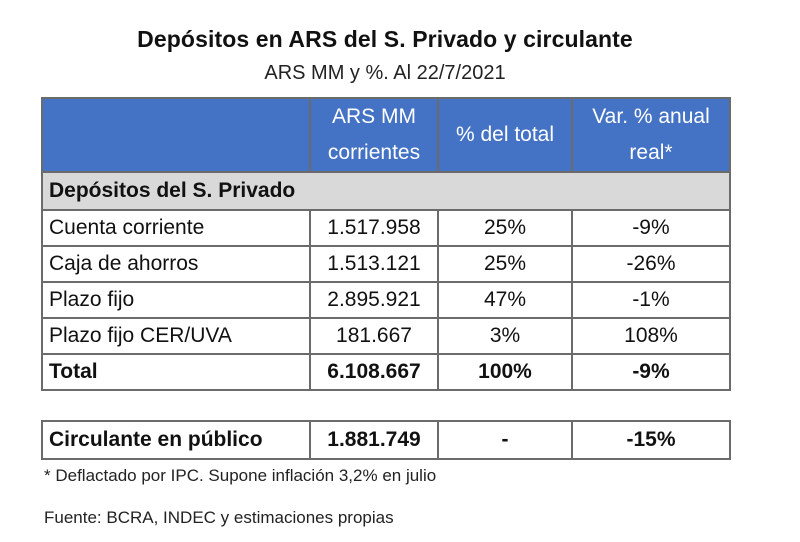  What do you see at coordinates (176, 336) in the screenshot?
I see `row-label: Plazo fijo CER/UVA` at bounding box center [176, 336].